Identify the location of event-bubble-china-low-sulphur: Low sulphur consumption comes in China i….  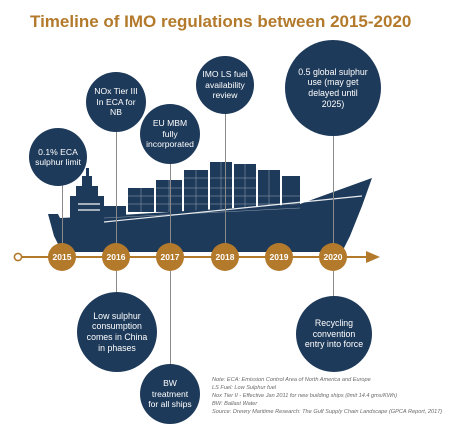
(117, 332).